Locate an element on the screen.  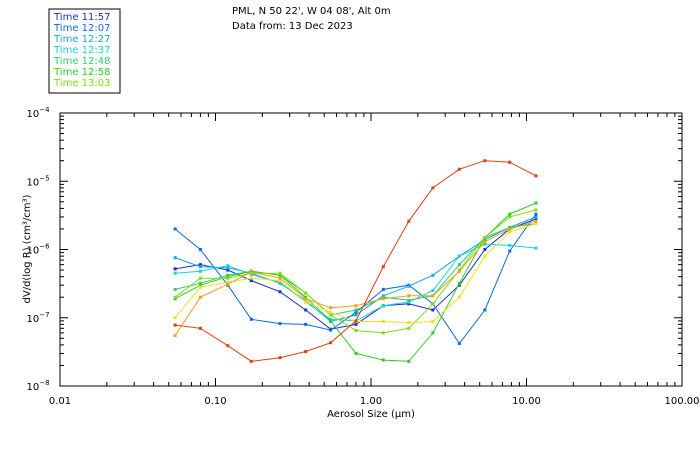
y-tick-label: 10⁻⁶ is located at coordinates (38, 250).